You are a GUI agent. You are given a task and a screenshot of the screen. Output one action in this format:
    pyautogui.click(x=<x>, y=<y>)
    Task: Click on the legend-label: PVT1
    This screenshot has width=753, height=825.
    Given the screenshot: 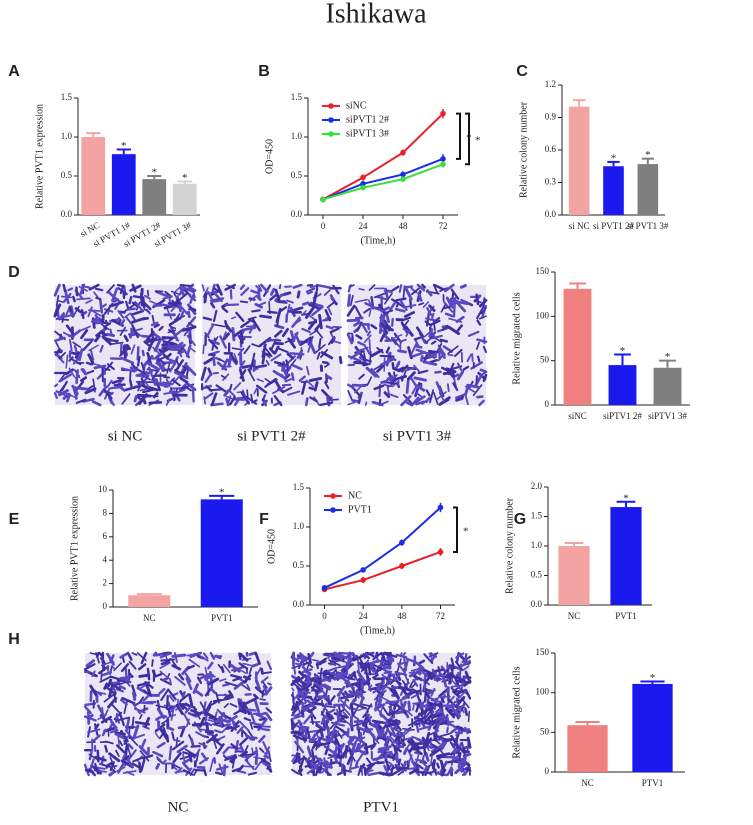 What is the action you would take?
    pyautogui.click(x=360, y=509)
    